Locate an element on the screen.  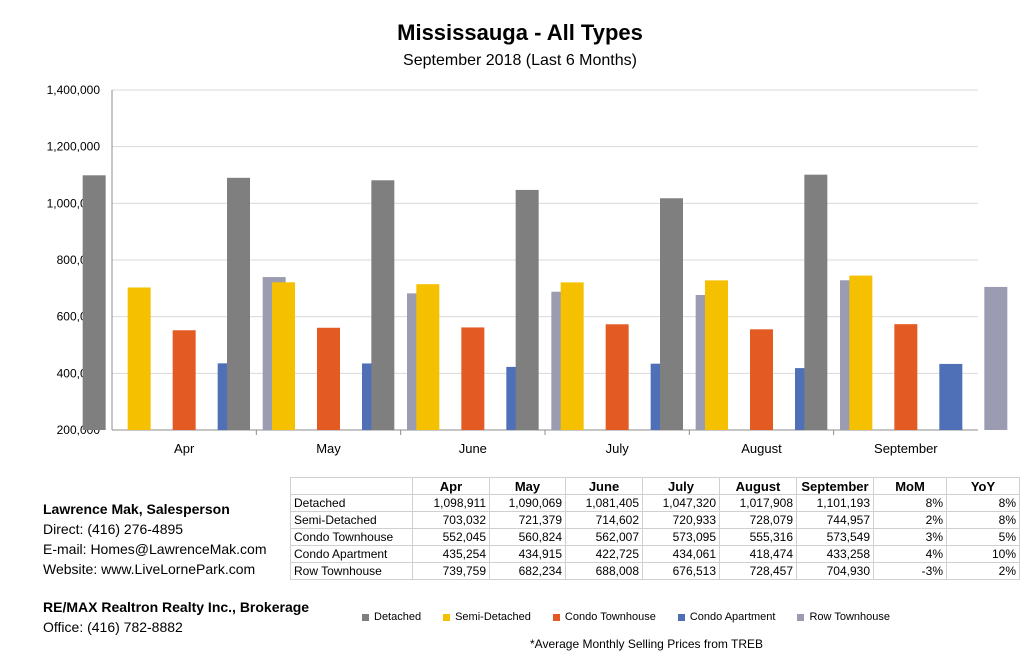
table-cell: 714,602 is located at coordinates (604, 520).